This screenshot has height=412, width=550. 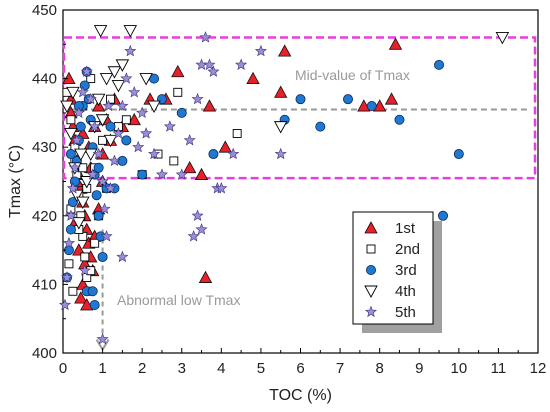 I want to click on mid-value-label: Mid-value of Tmax, so click(x=352, y=75).